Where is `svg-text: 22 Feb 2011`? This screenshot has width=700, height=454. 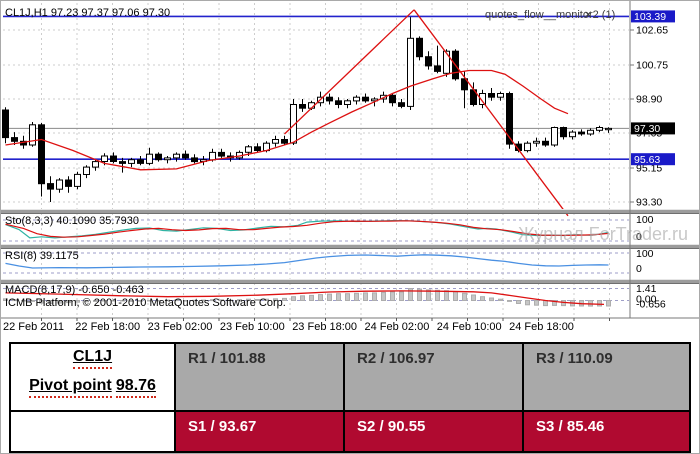
svg-text: 22 Feb 2011 is located at coordinates (33, 327).